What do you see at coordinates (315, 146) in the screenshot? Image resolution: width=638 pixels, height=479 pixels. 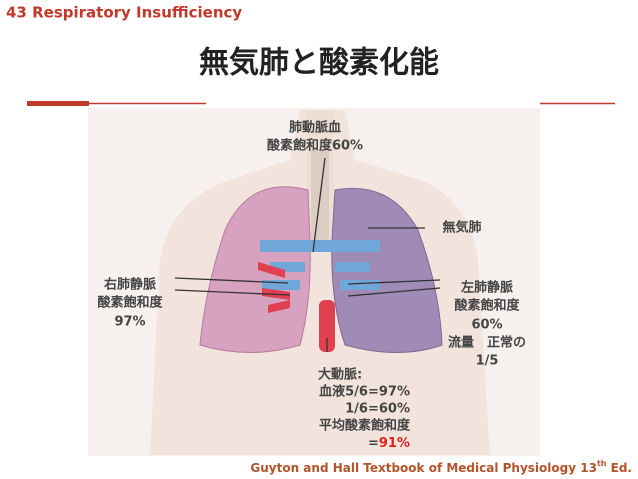 I see `label: 酸素飽和度60%` at bounding box center [315, 146].